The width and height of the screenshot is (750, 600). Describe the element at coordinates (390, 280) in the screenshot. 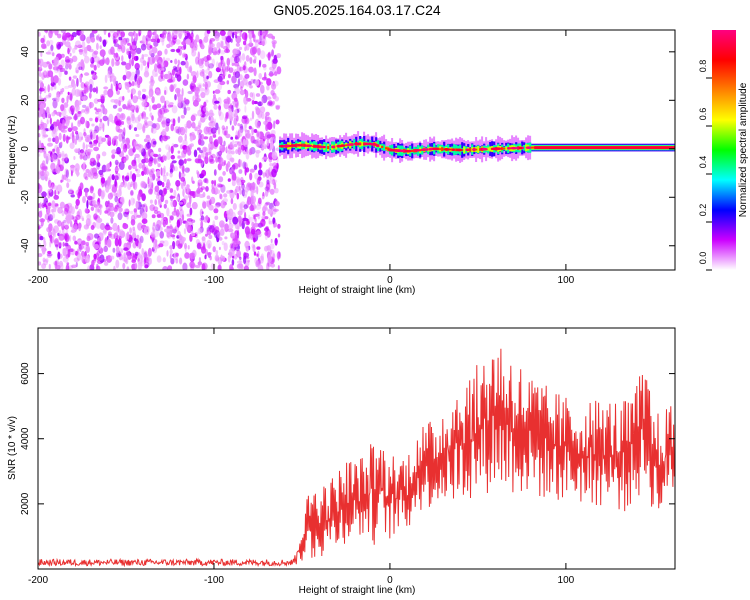

I see `spectrogram-x-tick-label: 0` at that location.